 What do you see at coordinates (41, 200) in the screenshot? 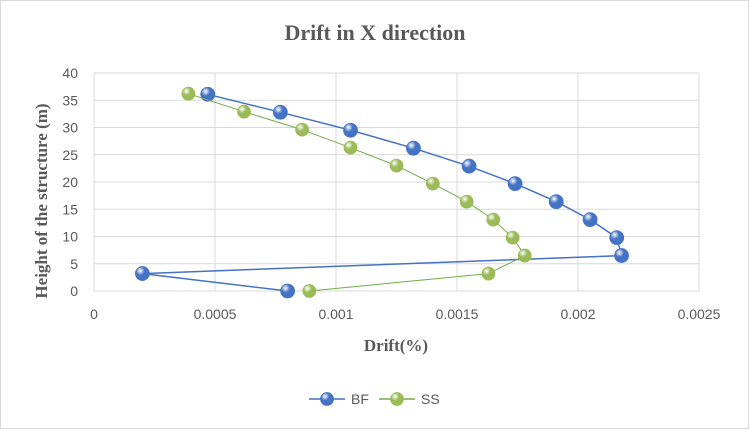
I see `y-axis-title: Height of the structure (m)` at bounding box center [41, 200].